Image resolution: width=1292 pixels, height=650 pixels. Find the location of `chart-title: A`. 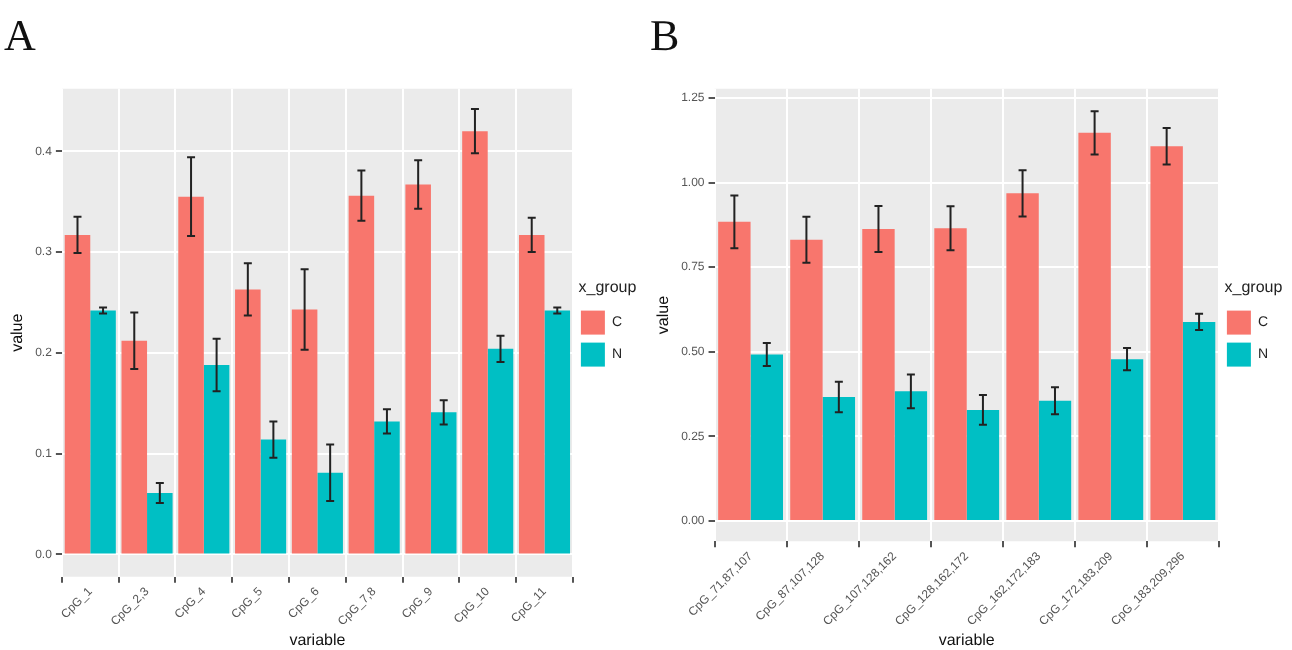

chart-title: A is located at coordinates (20, 34).